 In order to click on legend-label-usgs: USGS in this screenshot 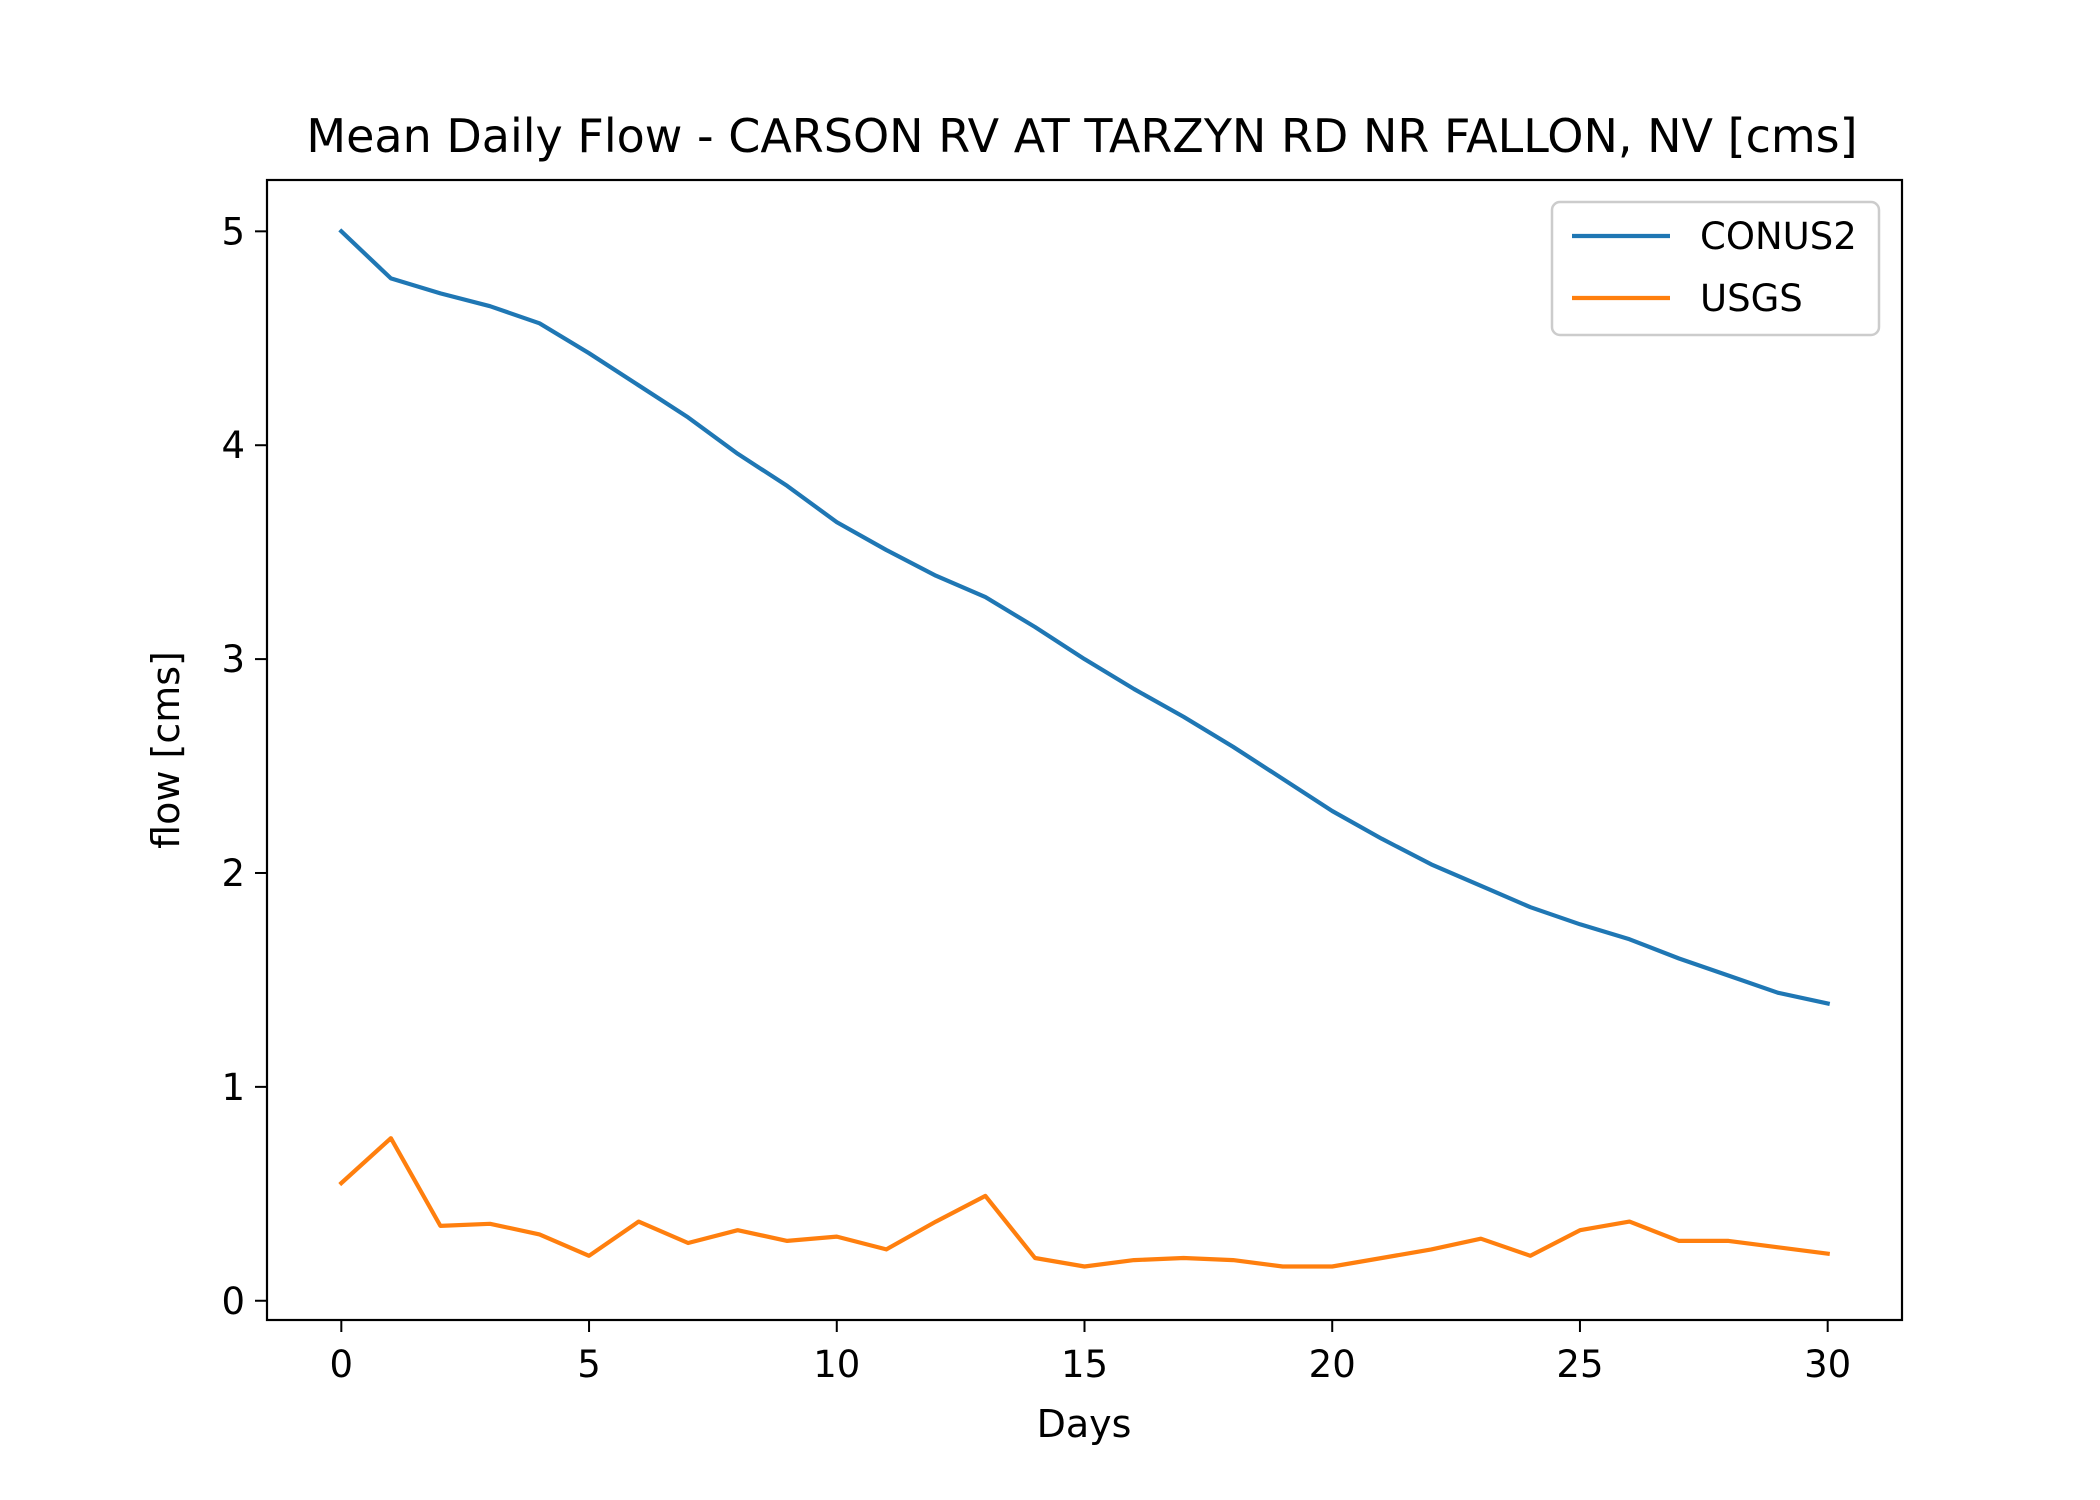, I will do `click(1751, 298)`.